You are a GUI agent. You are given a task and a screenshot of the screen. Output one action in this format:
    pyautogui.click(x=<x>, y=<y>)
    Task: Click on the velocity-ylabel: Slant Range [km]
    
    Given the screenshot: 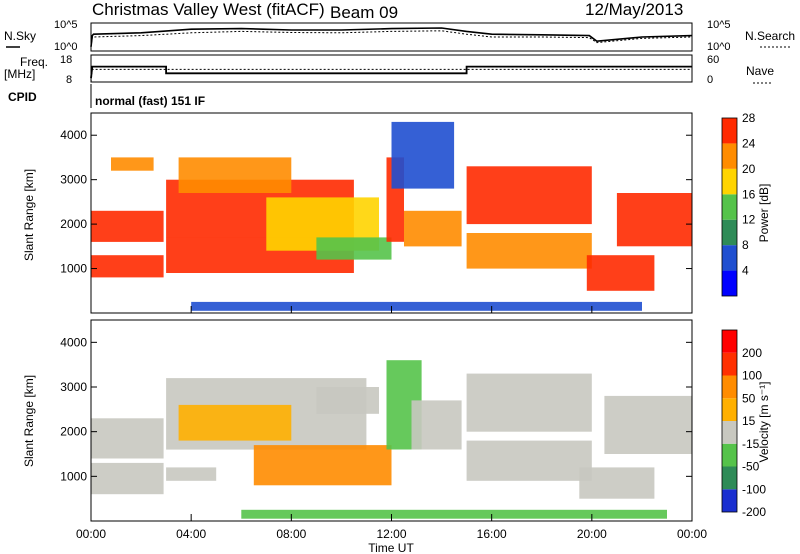 What is the action you would take?
    pyautogui.click(x=29, y=421)
    